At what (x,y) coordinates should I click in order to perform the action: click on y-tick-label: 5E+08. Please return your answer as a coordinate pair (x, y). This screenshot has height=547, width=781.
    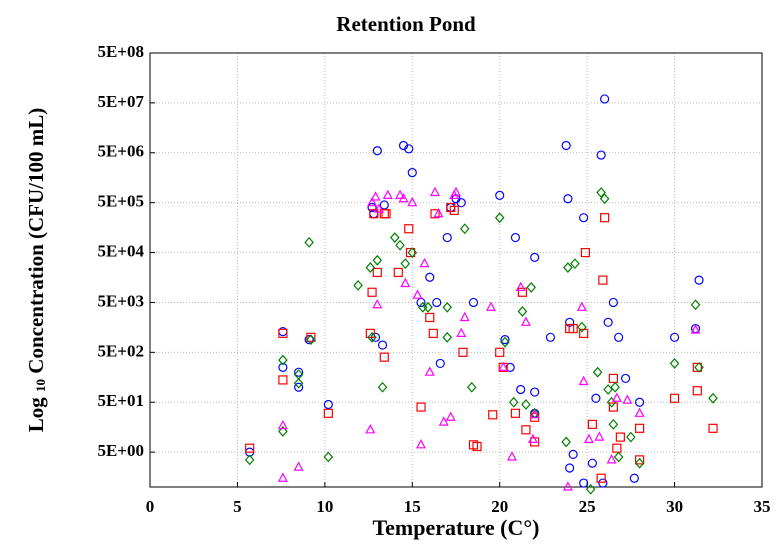
    Looking at the image, I should click on (120, 51).